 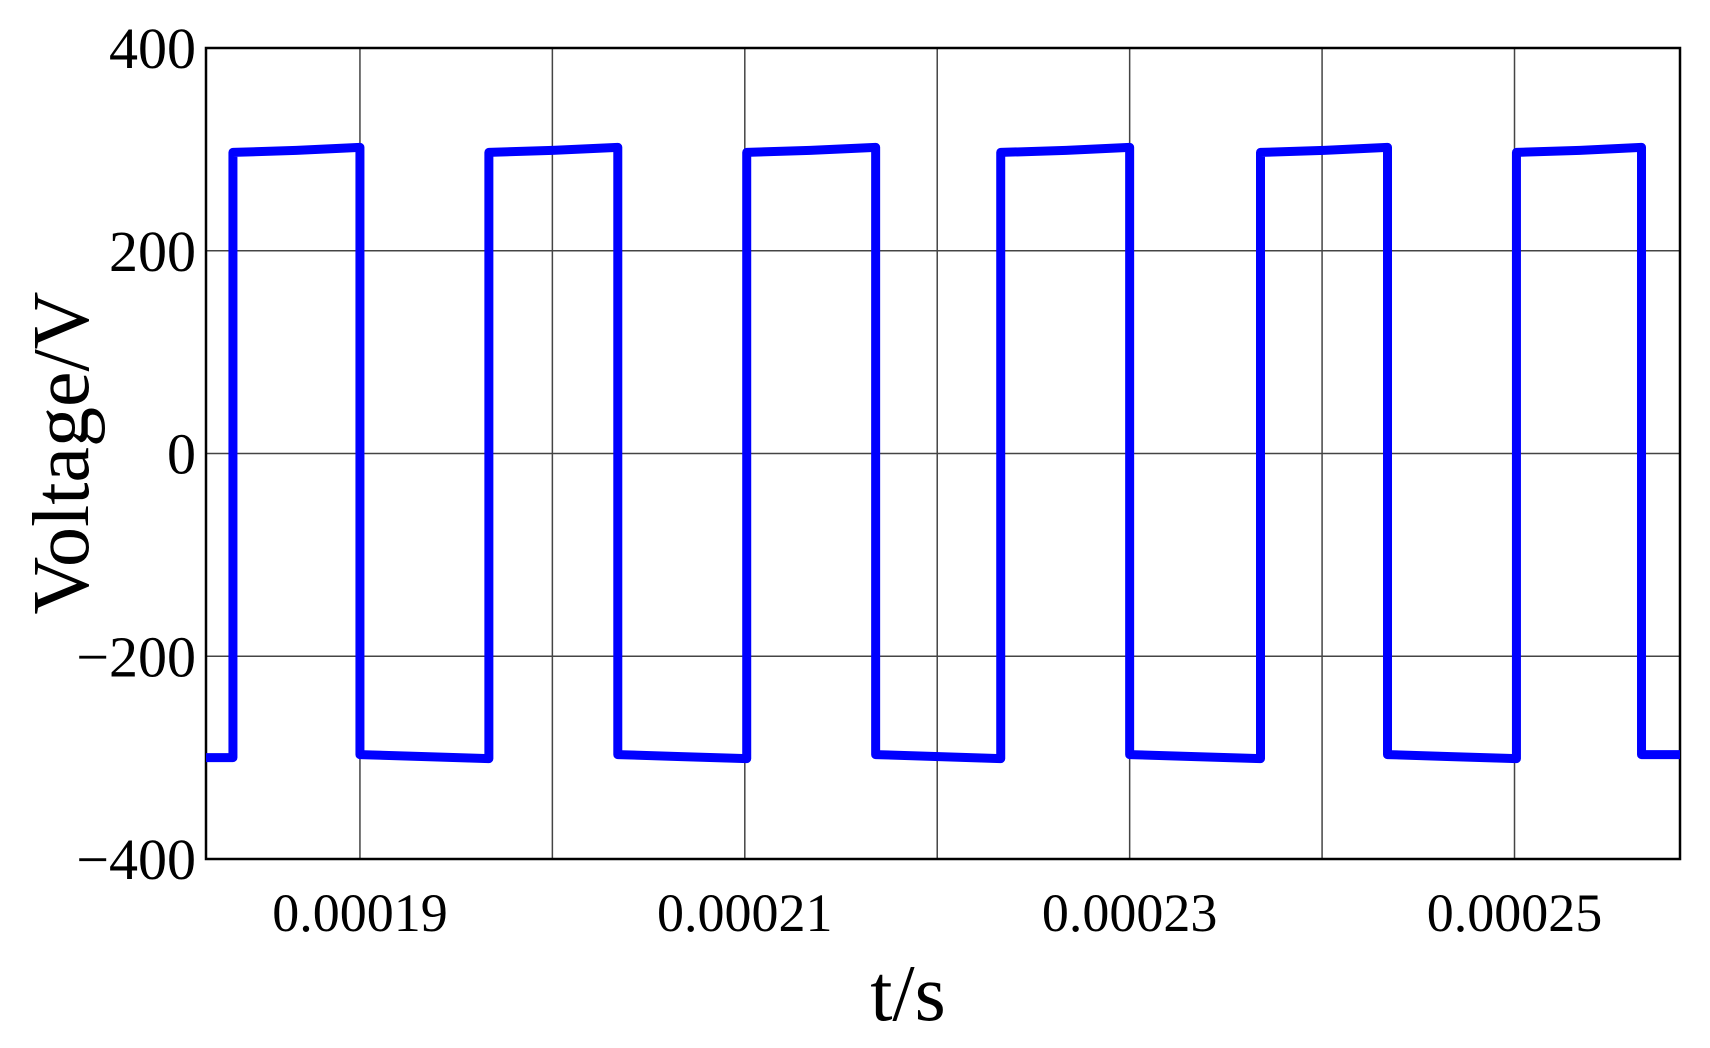 What do you see at coordinates (181, 454) in the screenshot?
I see `y-tick-label: 0` at bounding box center [181, 454].